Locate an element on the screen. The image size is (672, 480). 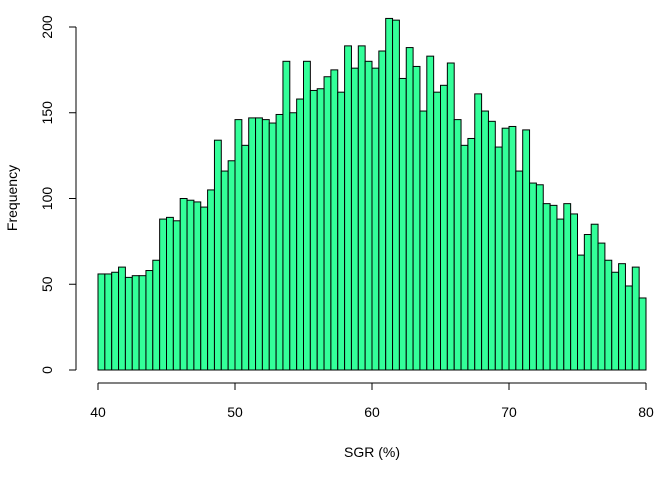
x-tick-label: 60 is located at coordinates (372, 412).